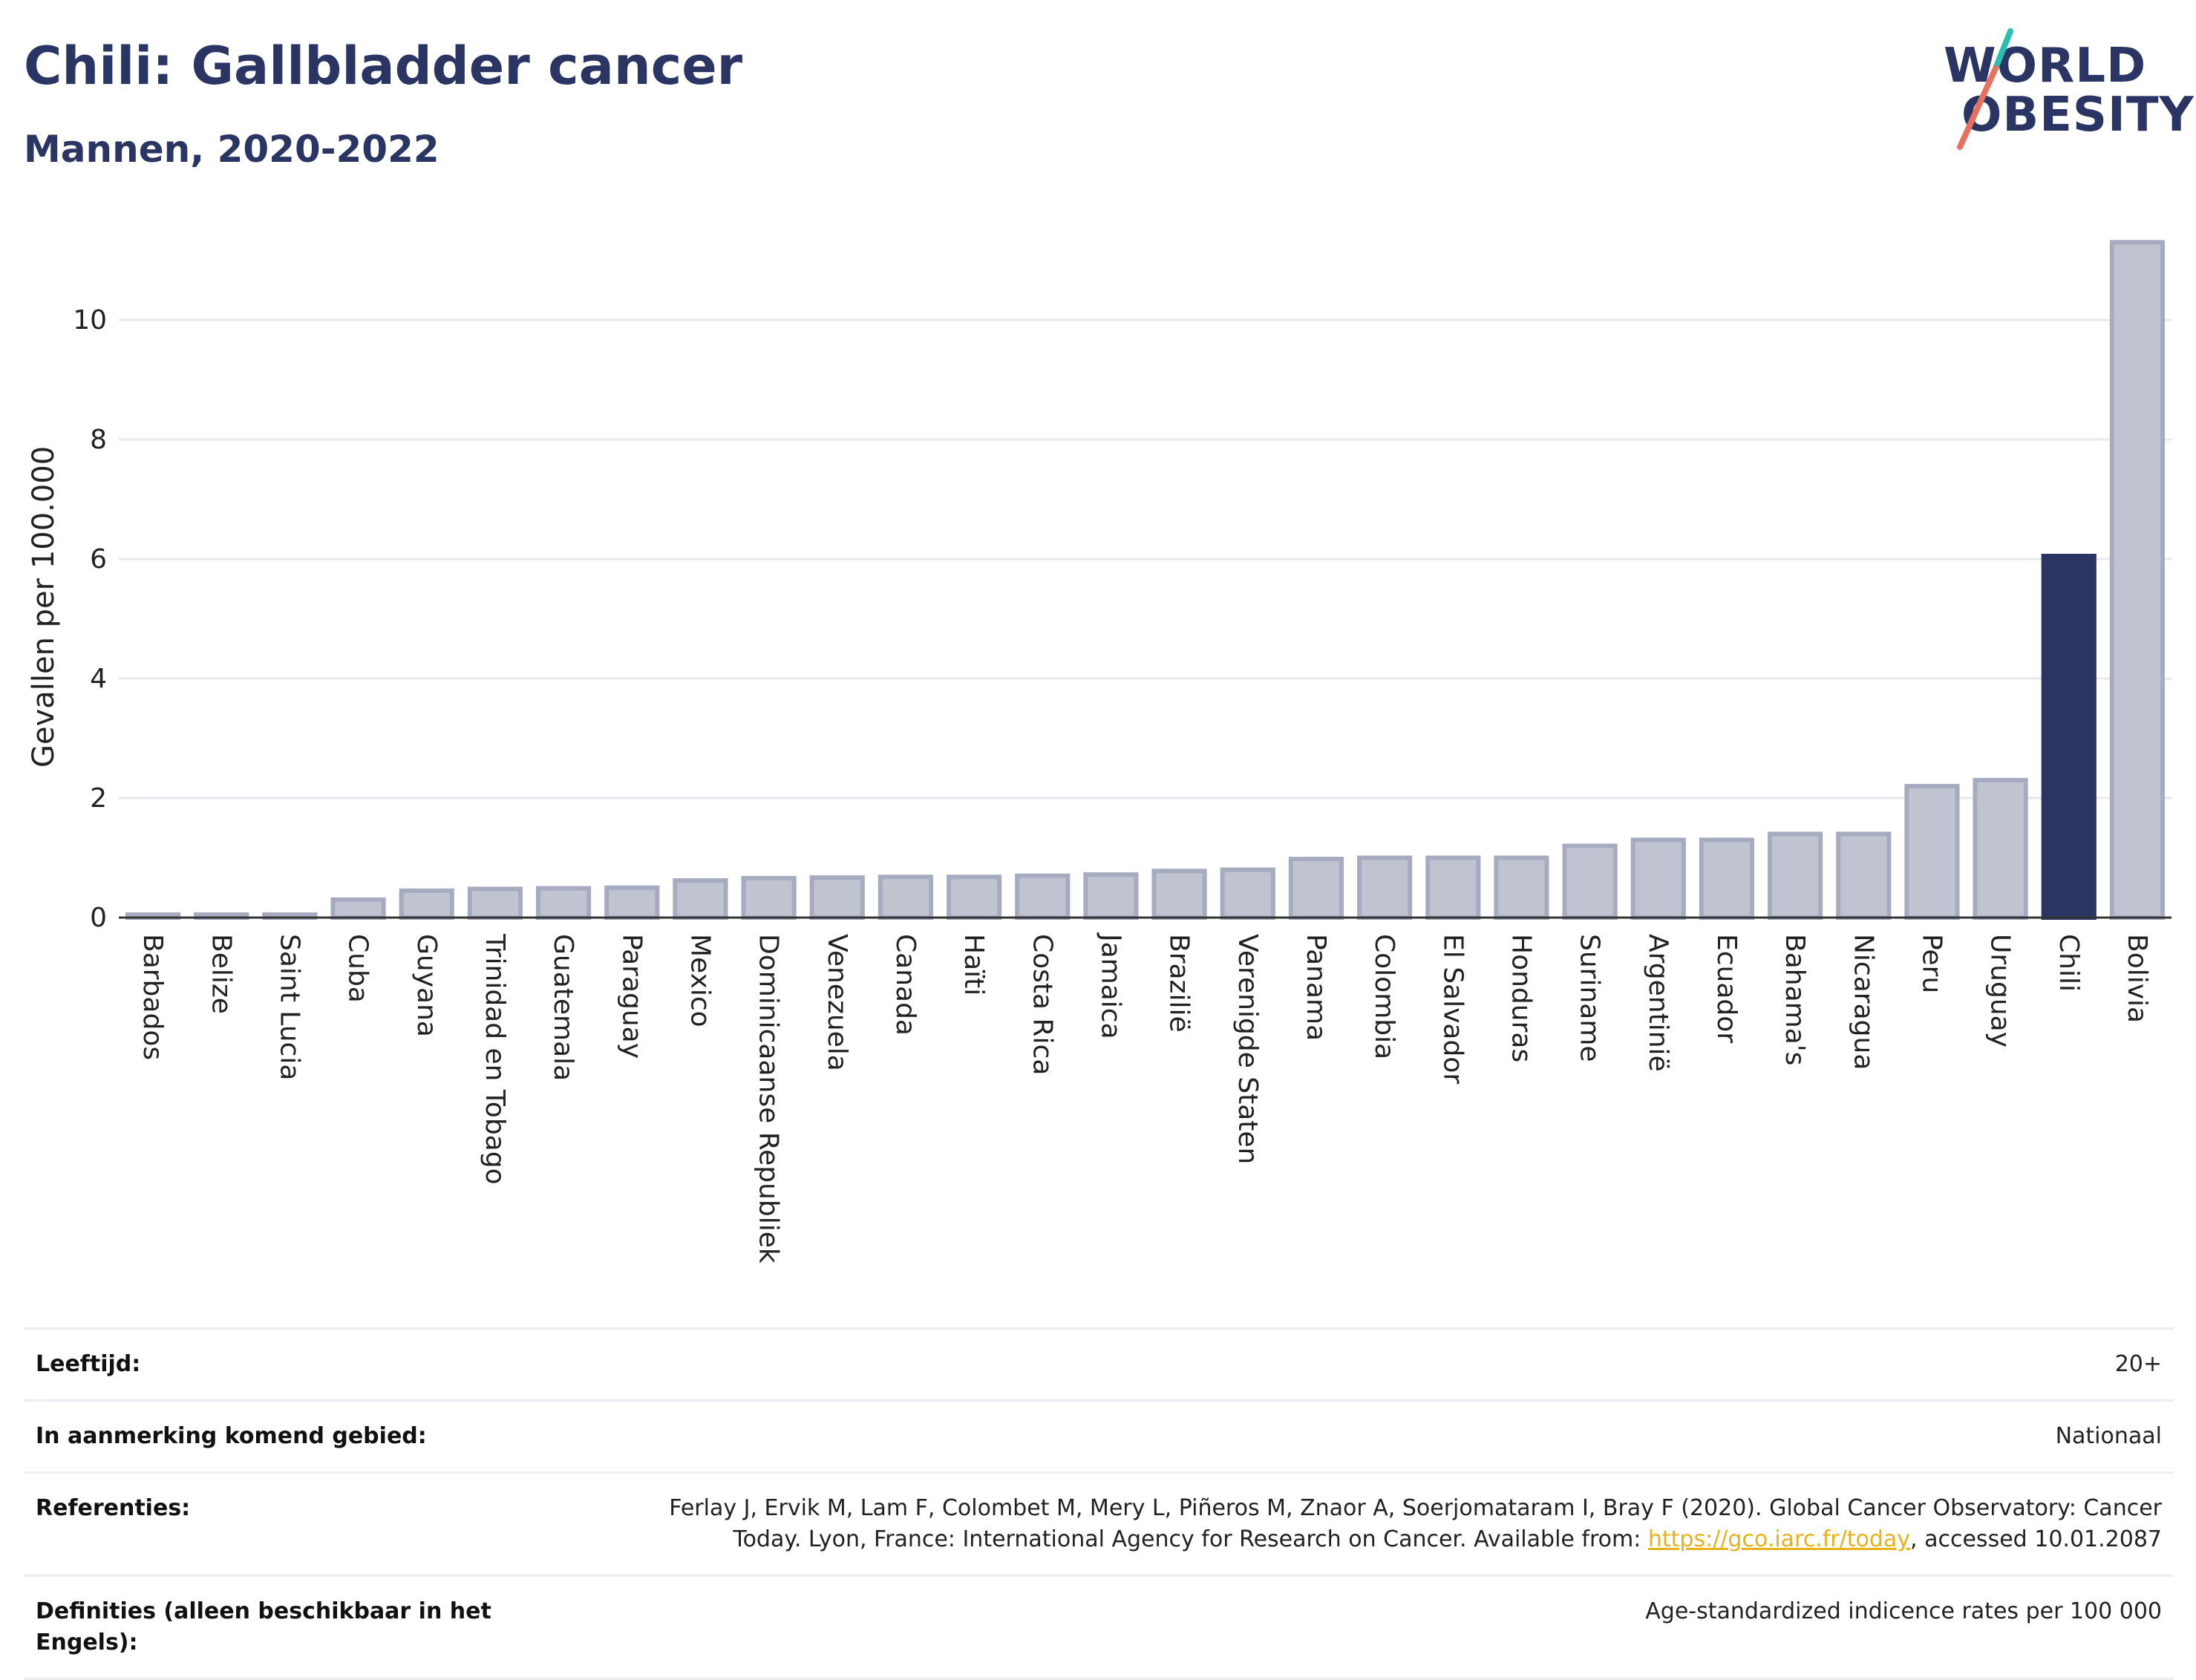 This screenshot has width=2196, height=1680. I want to click on meta-label-area: In aanmerking komend gebied:, so click(231, 1436).